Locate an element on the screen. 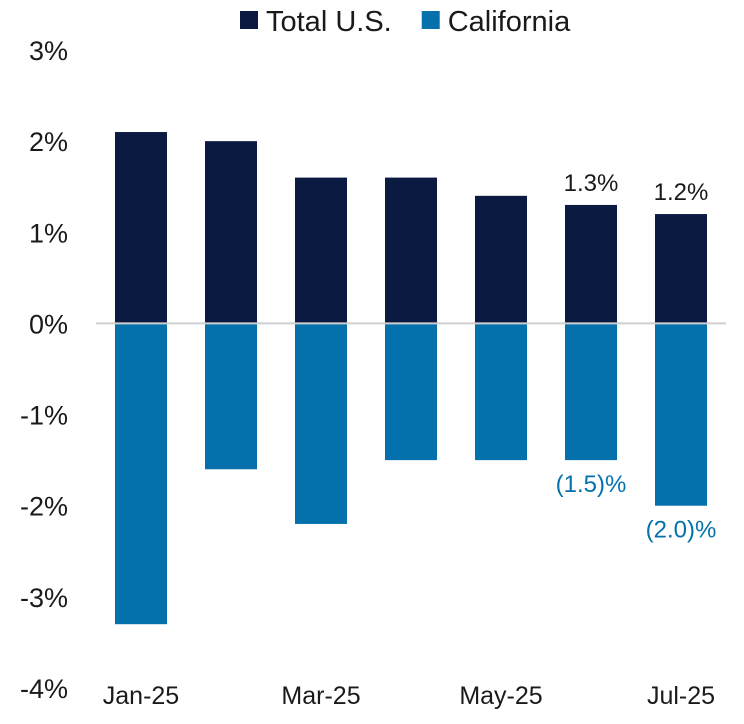  y-tick-label: -2% is located at coordinates (44, 507).